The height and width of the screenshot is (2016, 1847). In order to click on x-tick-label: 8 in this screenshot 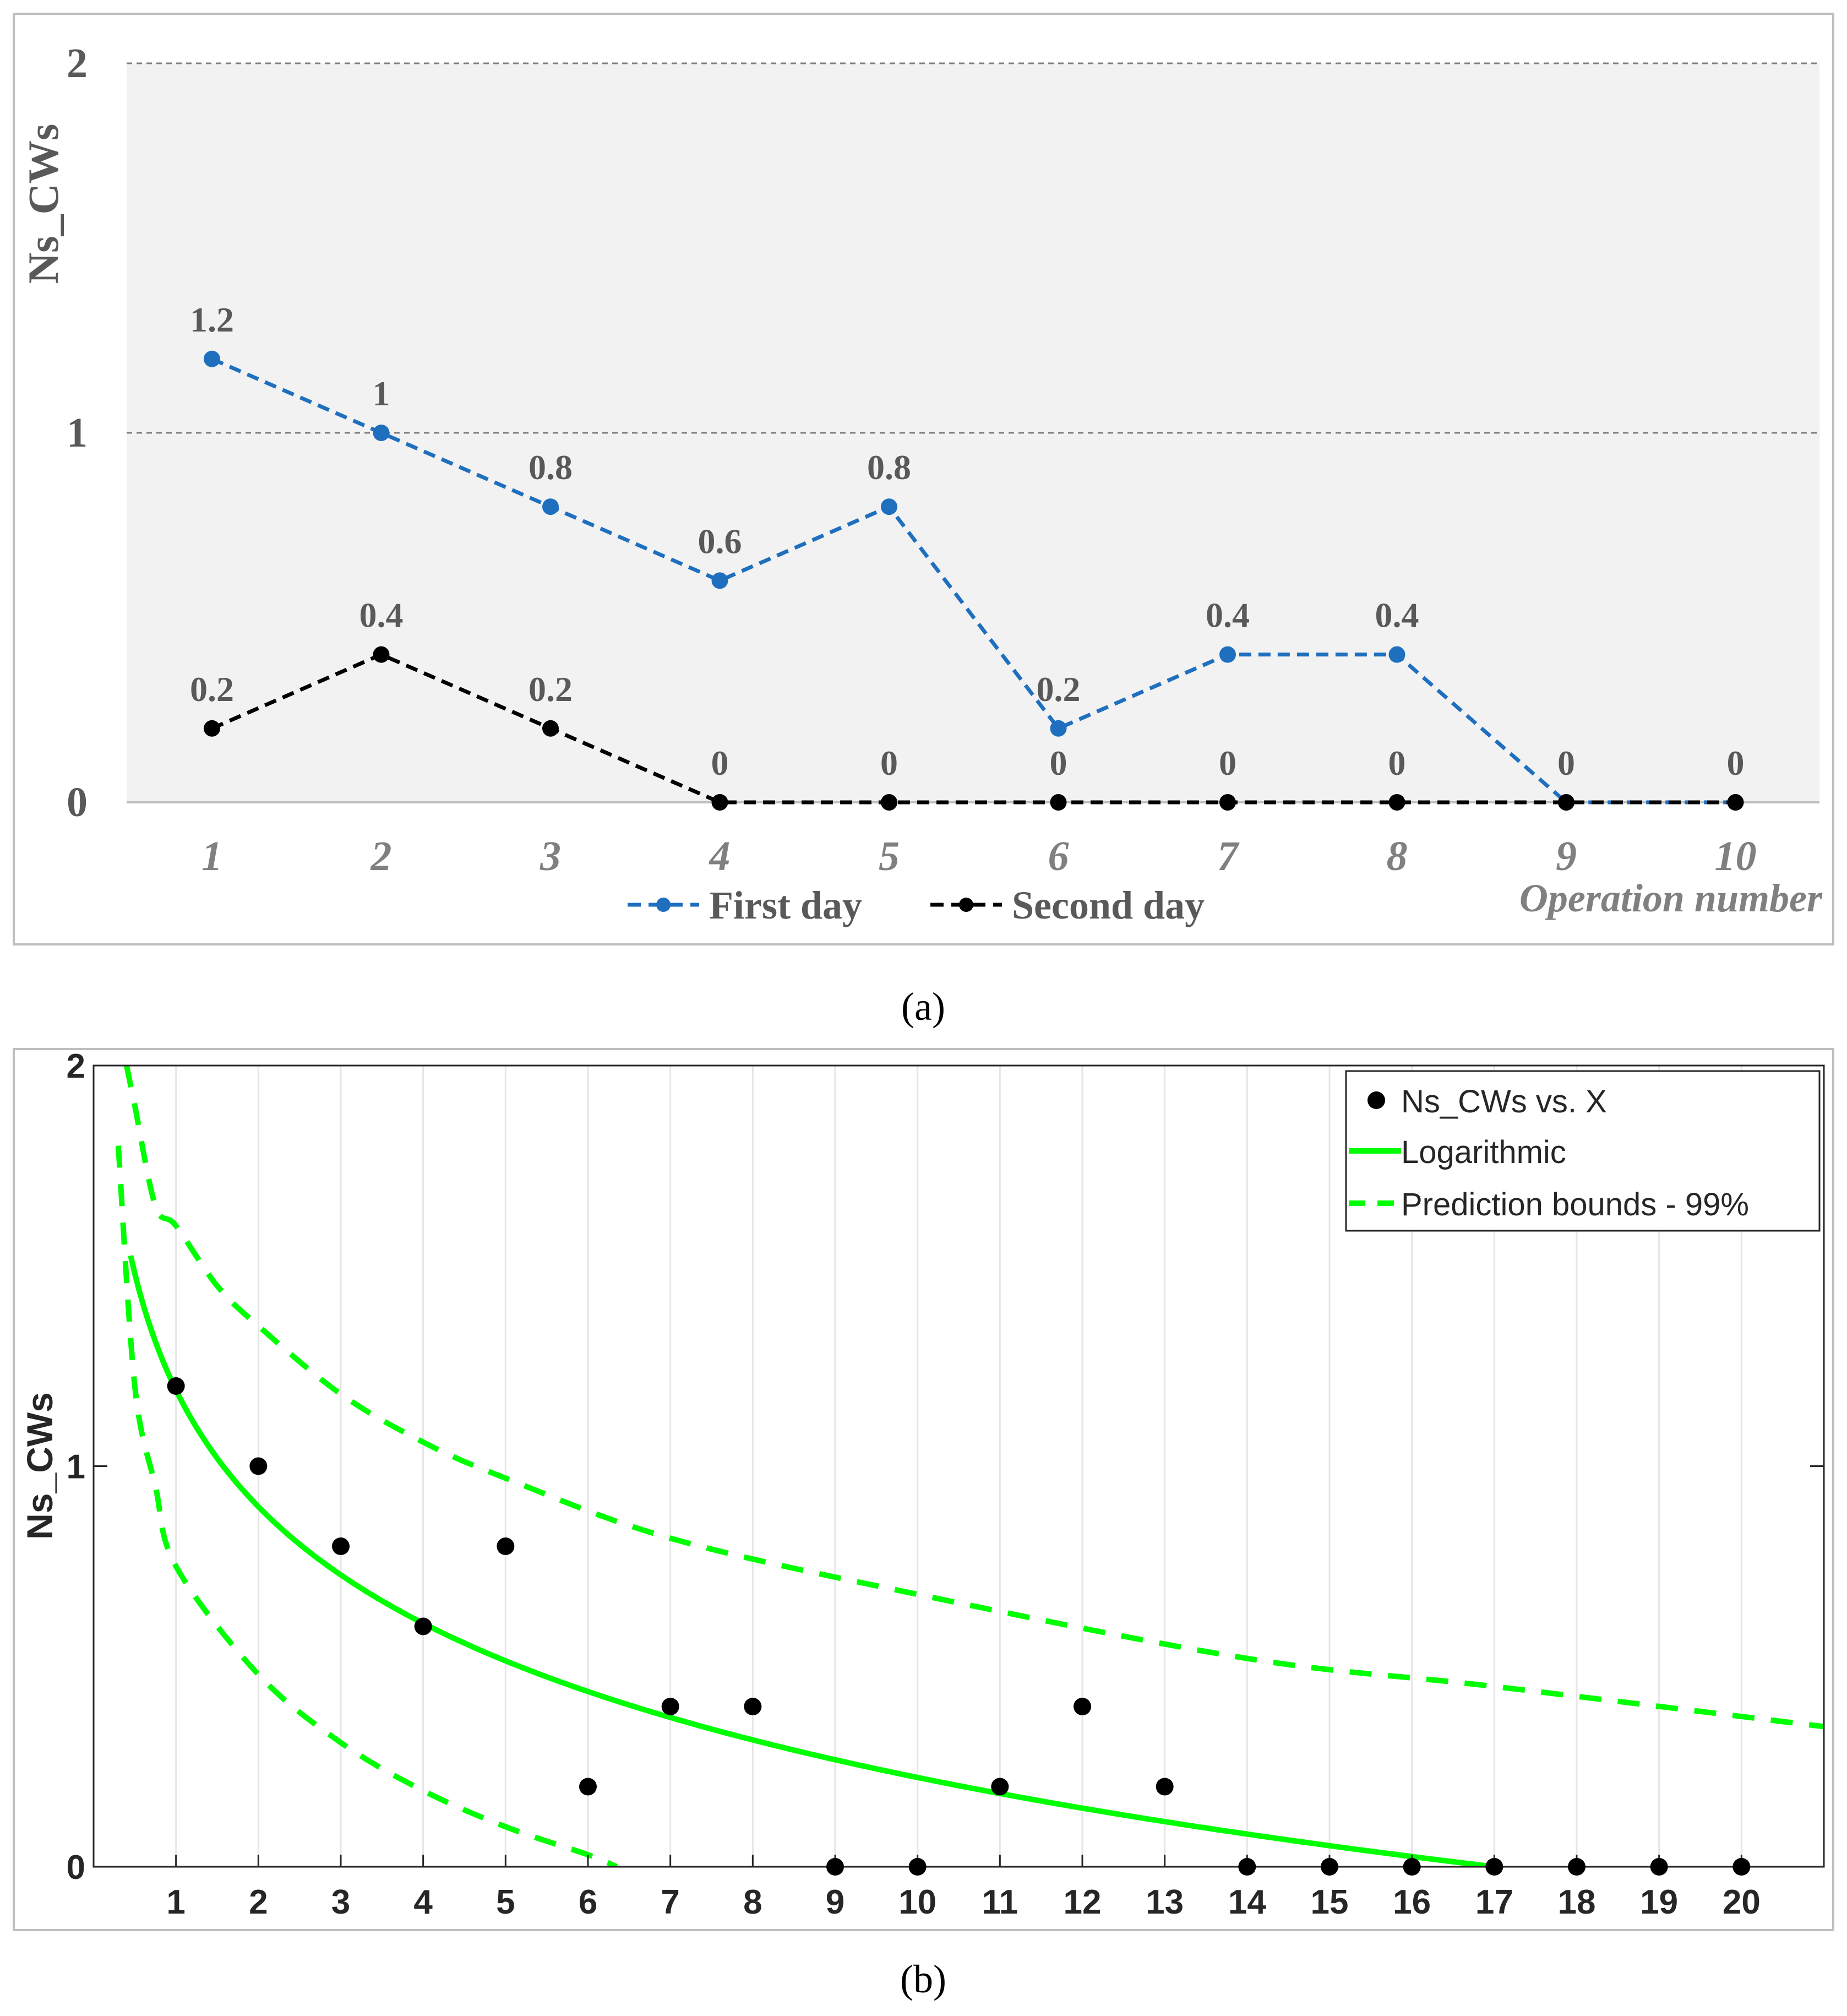, I will do `click(752, 1902)`.